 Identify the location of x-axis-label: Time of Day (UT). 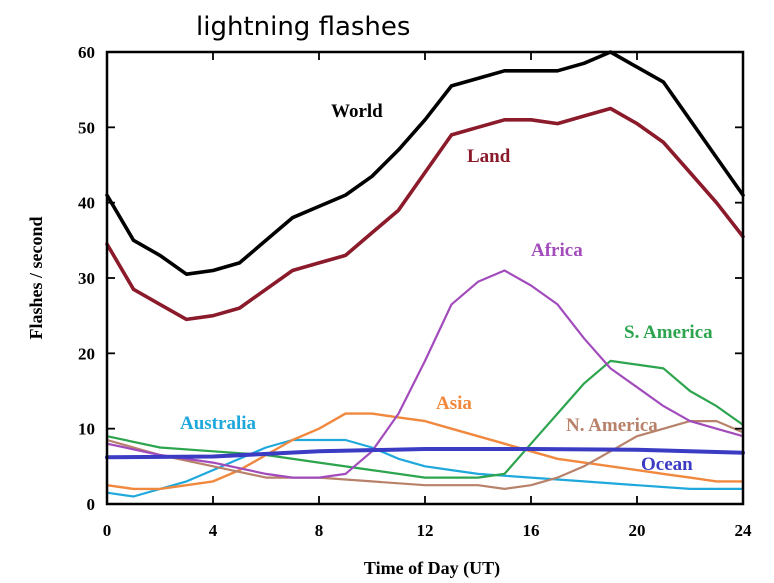
(432, 568).